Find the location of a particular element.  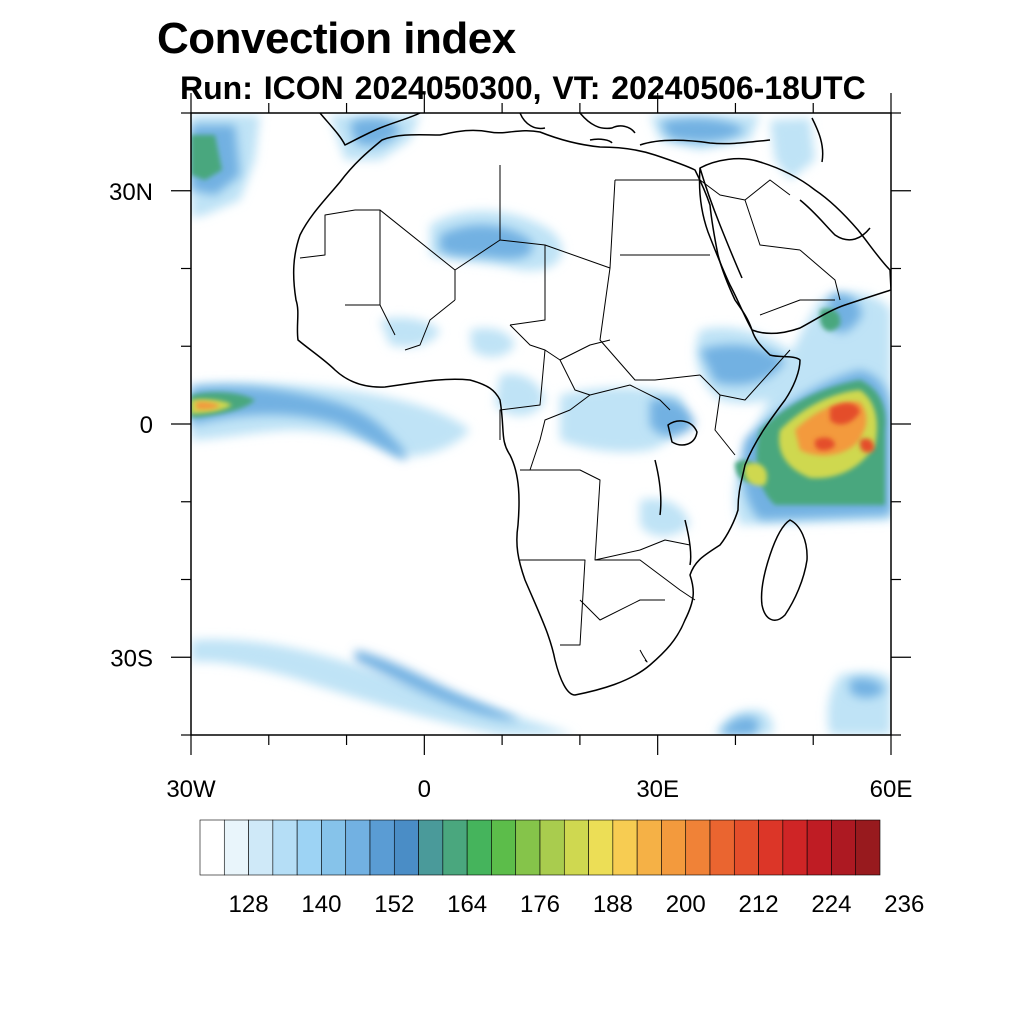

lat-tick-label: 30N is located at coordinates (131, 192).